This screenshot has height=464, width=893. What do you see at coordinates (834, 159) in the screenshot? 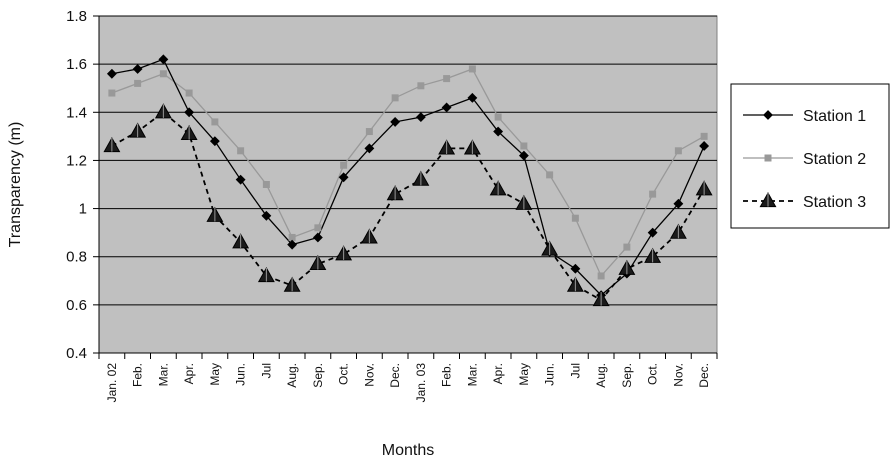
I see `legend-label-2: Station 2` at bounding box center [834, 159].